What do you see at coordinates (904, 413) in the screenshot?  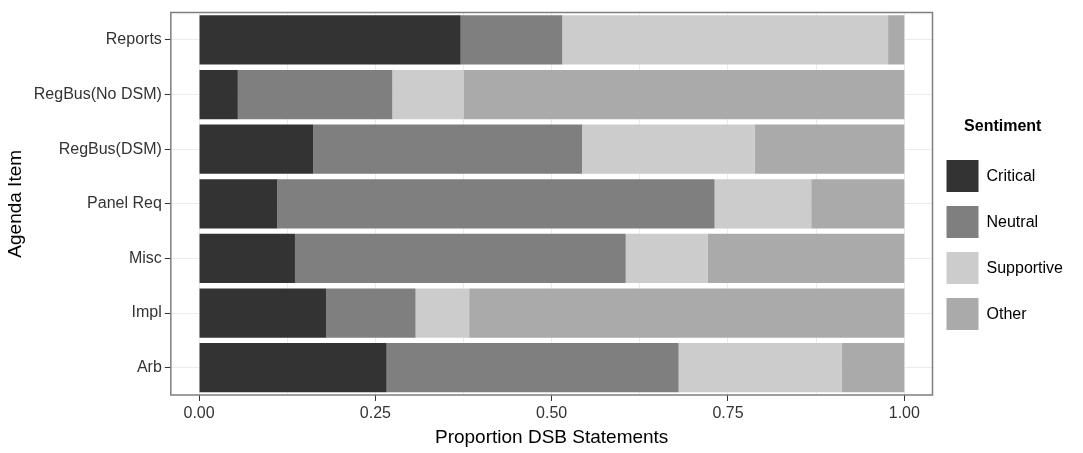 I see `x-tick-label: 1.00` at bounding box center [904, 413].